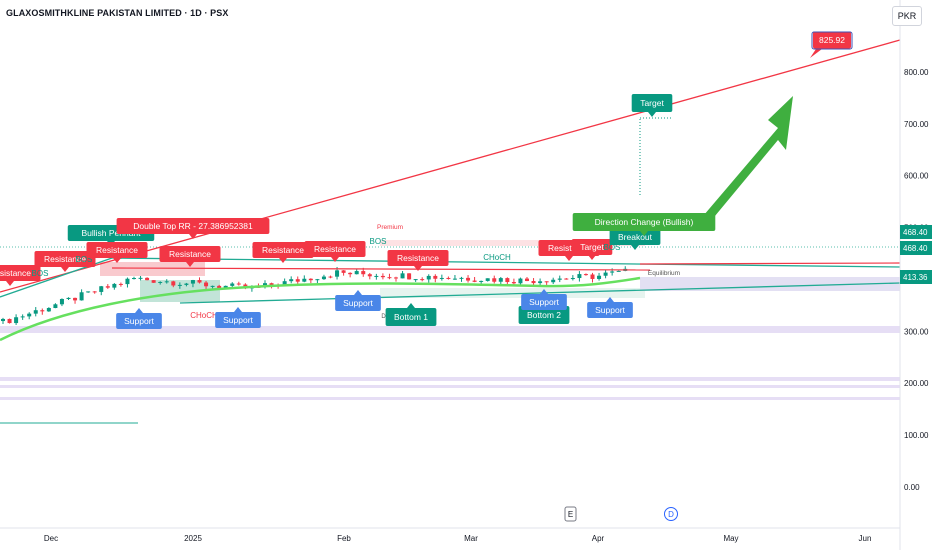 The width and height of the screenshot is (932, 555). Describe the element at coordinates (10, 283) in the screenshot. I see `resistance-label-1-pointer` at that location.